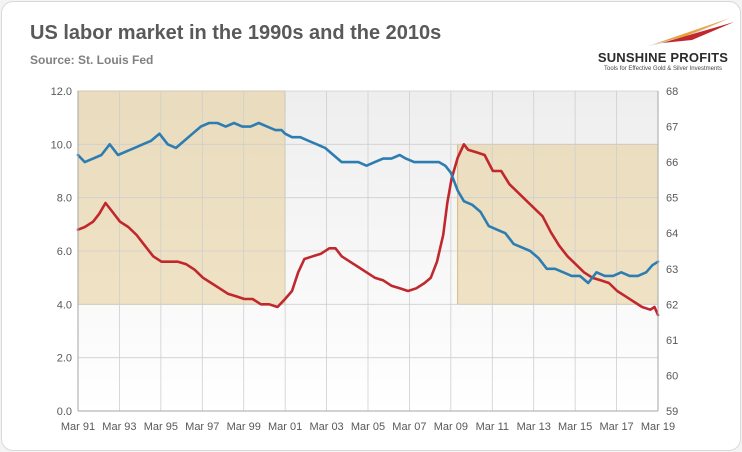 The image size is (742, 452). What do you see at coordinates (202, 427) in the screenshot?
I see `x-tick-label: Mar 97` at bounding box center [202, 427].